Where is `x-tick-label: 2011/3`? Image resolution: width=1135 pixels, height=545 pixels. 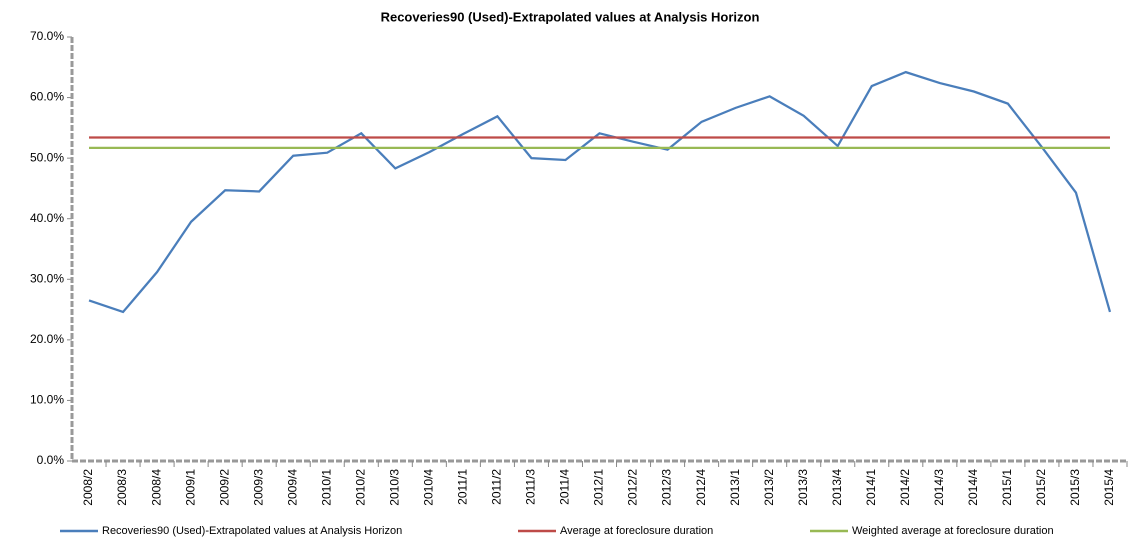 x-tick-label: 2011/3 is located at coordinates (531, 487).